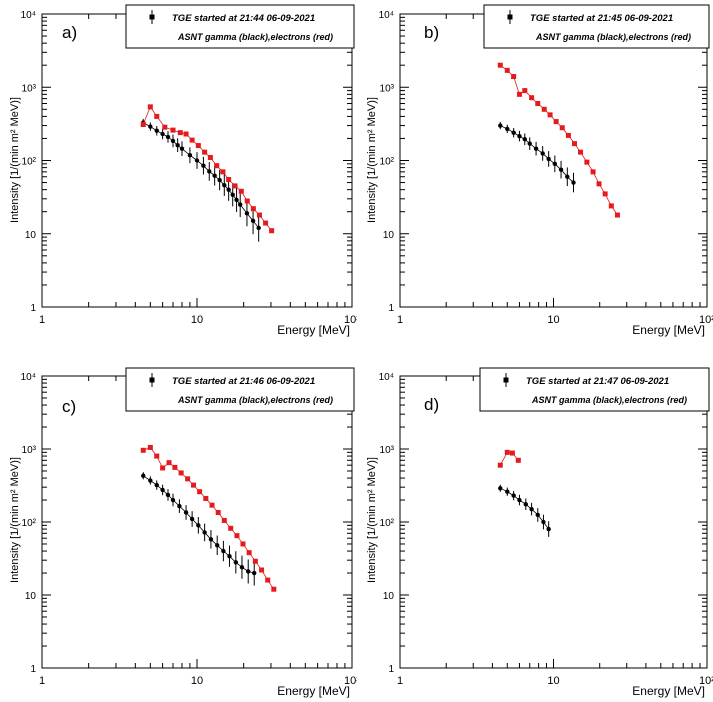  What do you see at coordinates (15, 520) in the screenshot?
I see `y-axis-title: Intensity [1/(min m² MeV)]` at bounding box center [15, 520].